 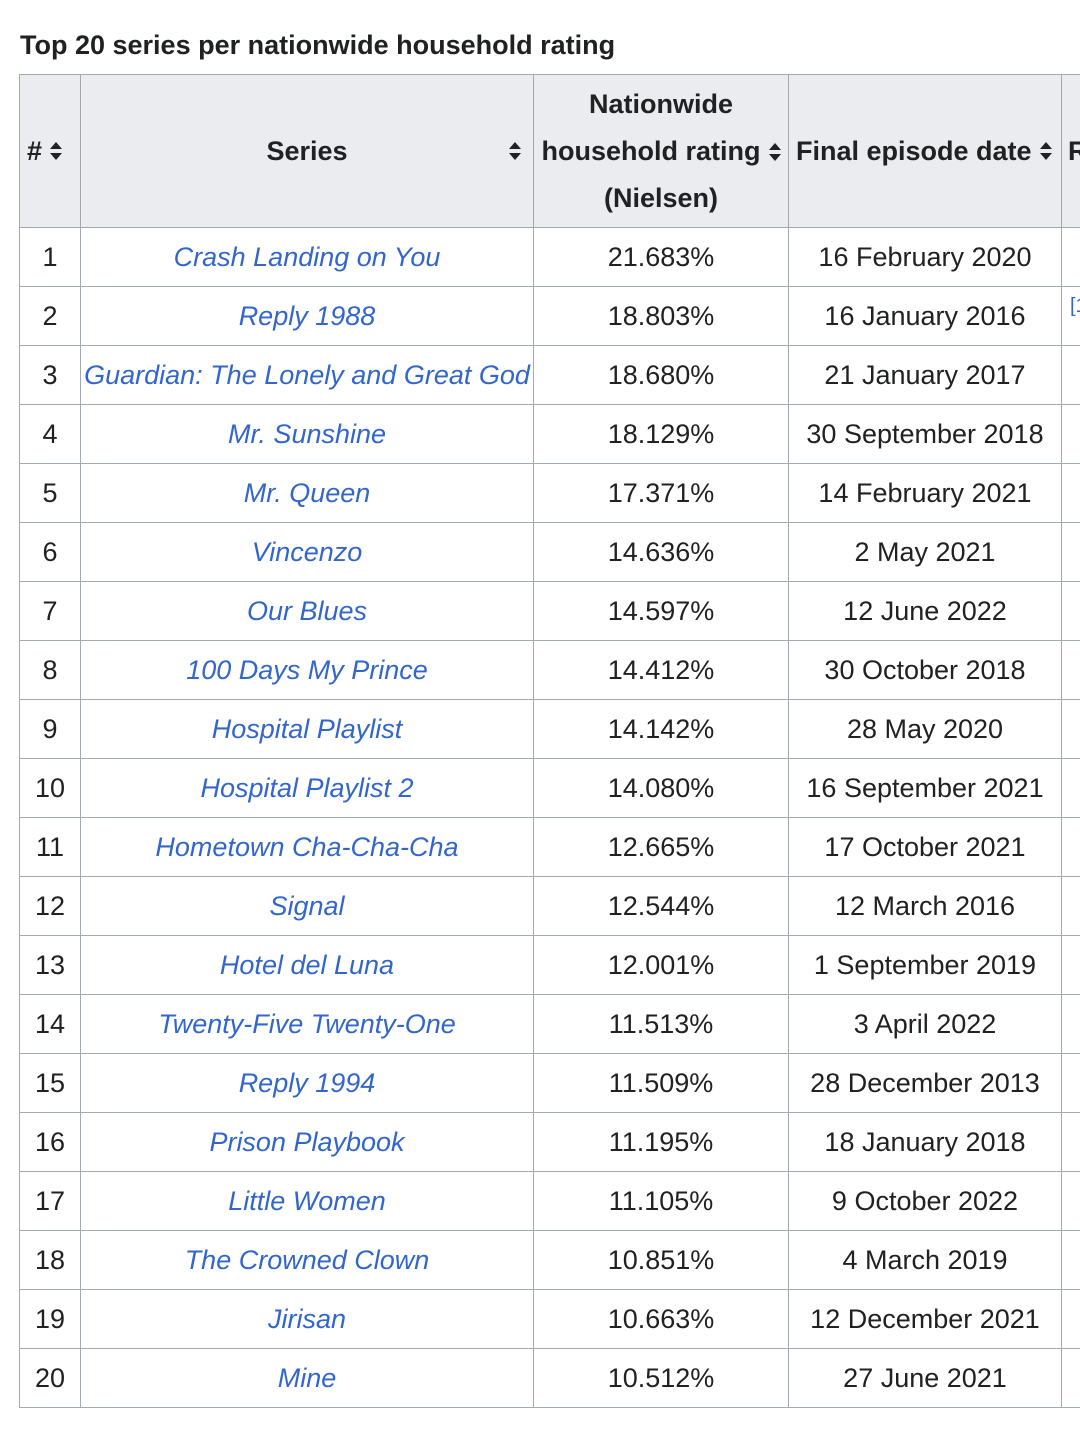 I want to click on series-cell: Mr. Queen, so click(x=307, y=493).